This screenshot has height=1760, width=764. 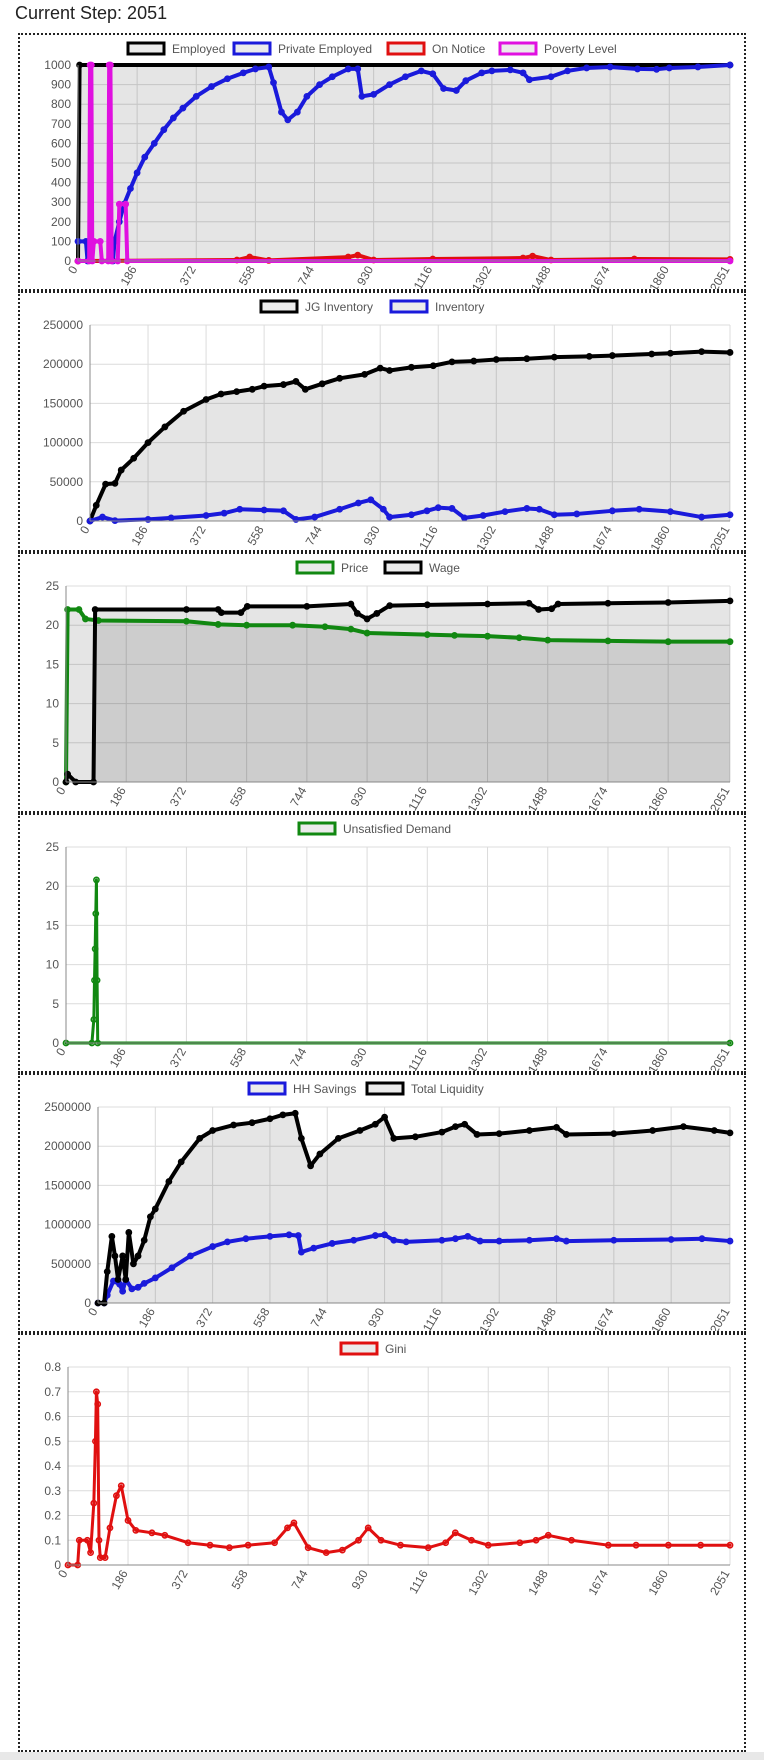 I want to click on x-tick-label: 744, so click(x=319, y=1317).